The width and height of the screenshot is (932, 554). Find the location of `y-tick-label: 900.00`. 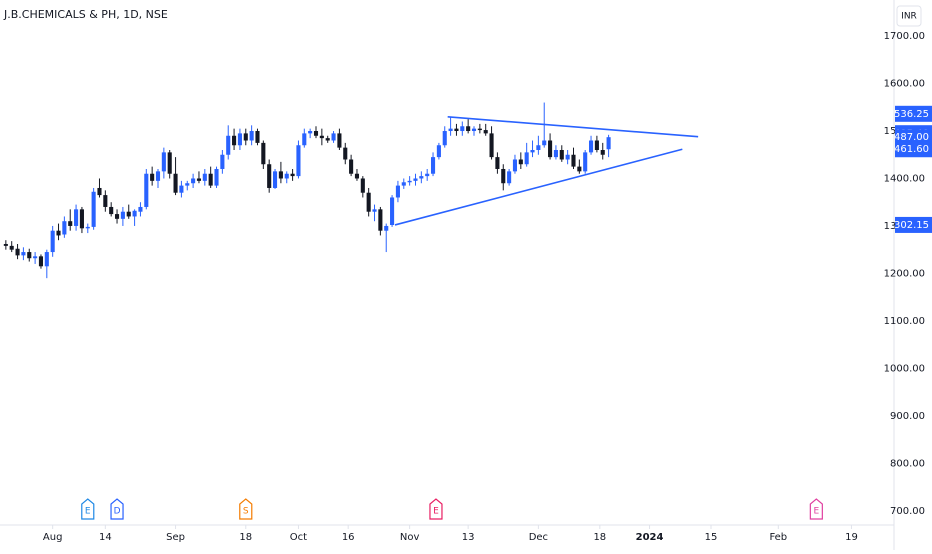

y-tick-label: 900.00 is located at coordinates (907, 416).